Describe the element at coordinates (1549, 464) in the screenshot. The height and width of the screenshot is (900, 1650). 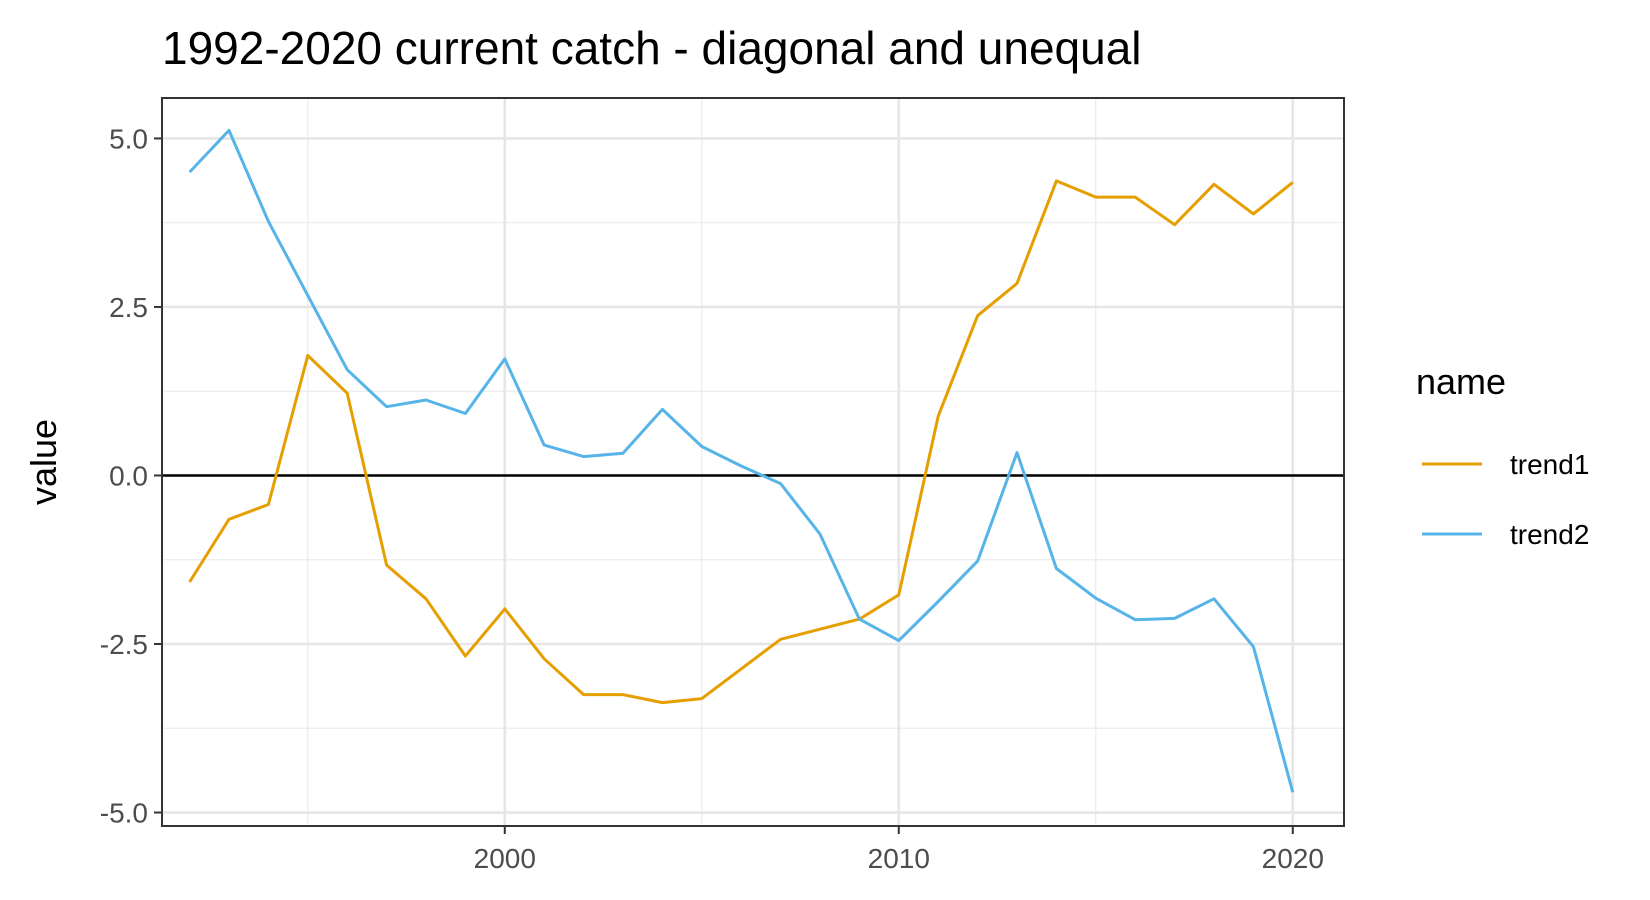
I see `legend-label-trend1: trend1` at that location.